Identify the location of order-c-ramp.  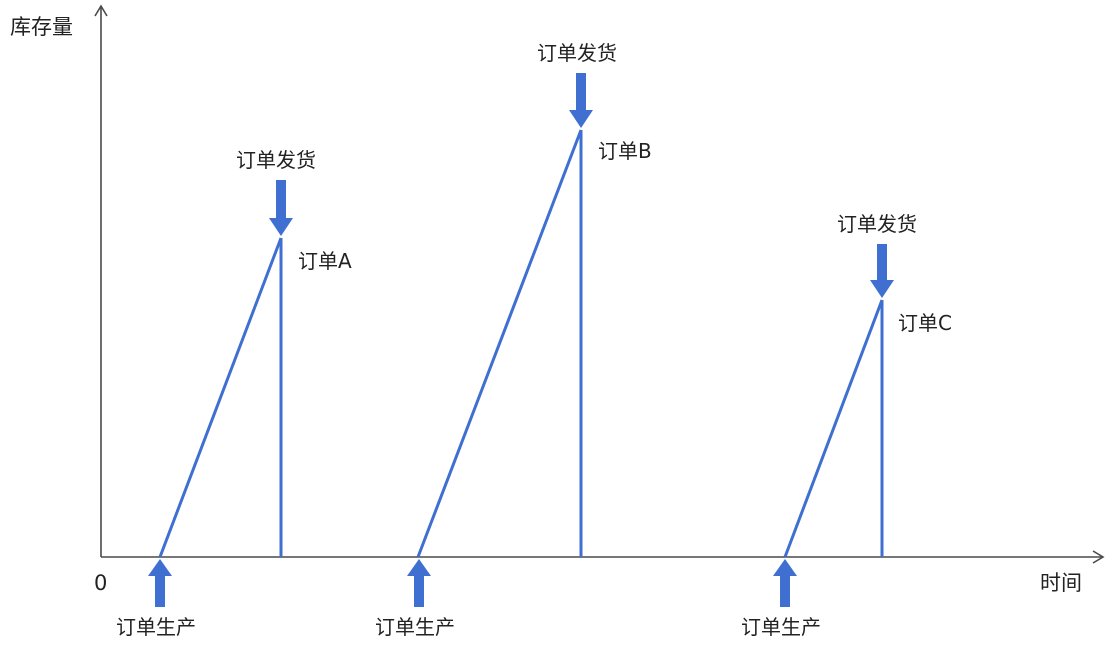
(833, 428).